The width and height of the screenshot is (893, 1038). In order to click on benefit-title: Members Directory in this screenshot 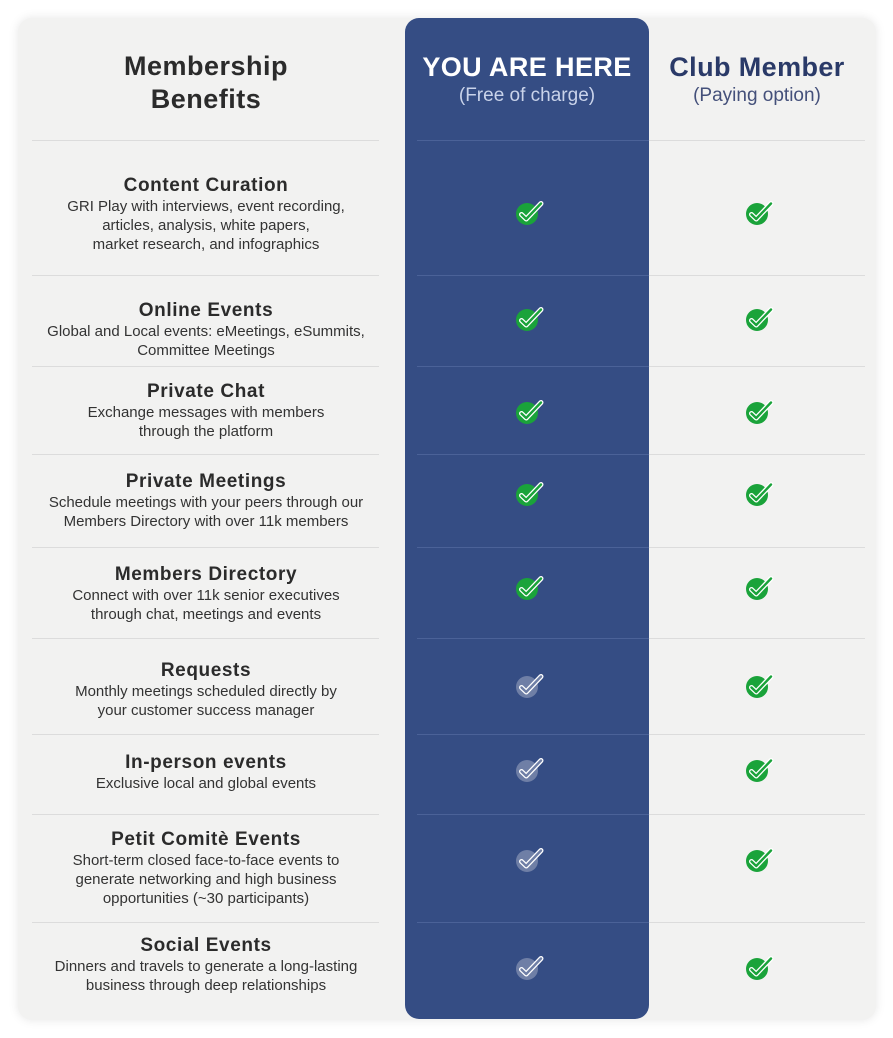, I will do `click(206, 574)`.